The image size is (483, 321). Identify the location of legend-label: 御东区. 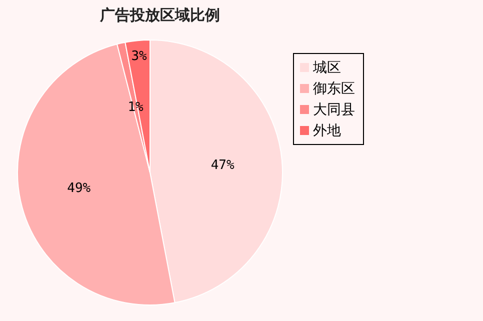
(334, 89).